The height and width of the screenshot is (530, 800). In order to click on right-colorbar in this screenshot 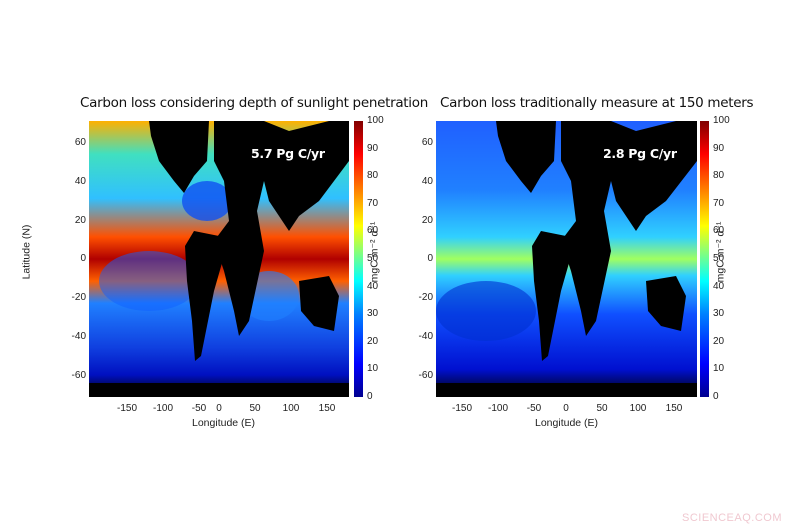, I will do `click(704, 259)`.